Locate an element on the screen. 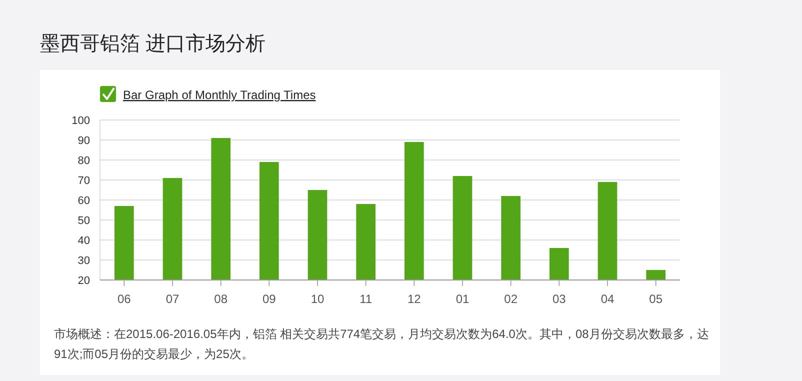 The image size is (802, 381). x-tick-label: 02 is located at coordinates (511, 299).